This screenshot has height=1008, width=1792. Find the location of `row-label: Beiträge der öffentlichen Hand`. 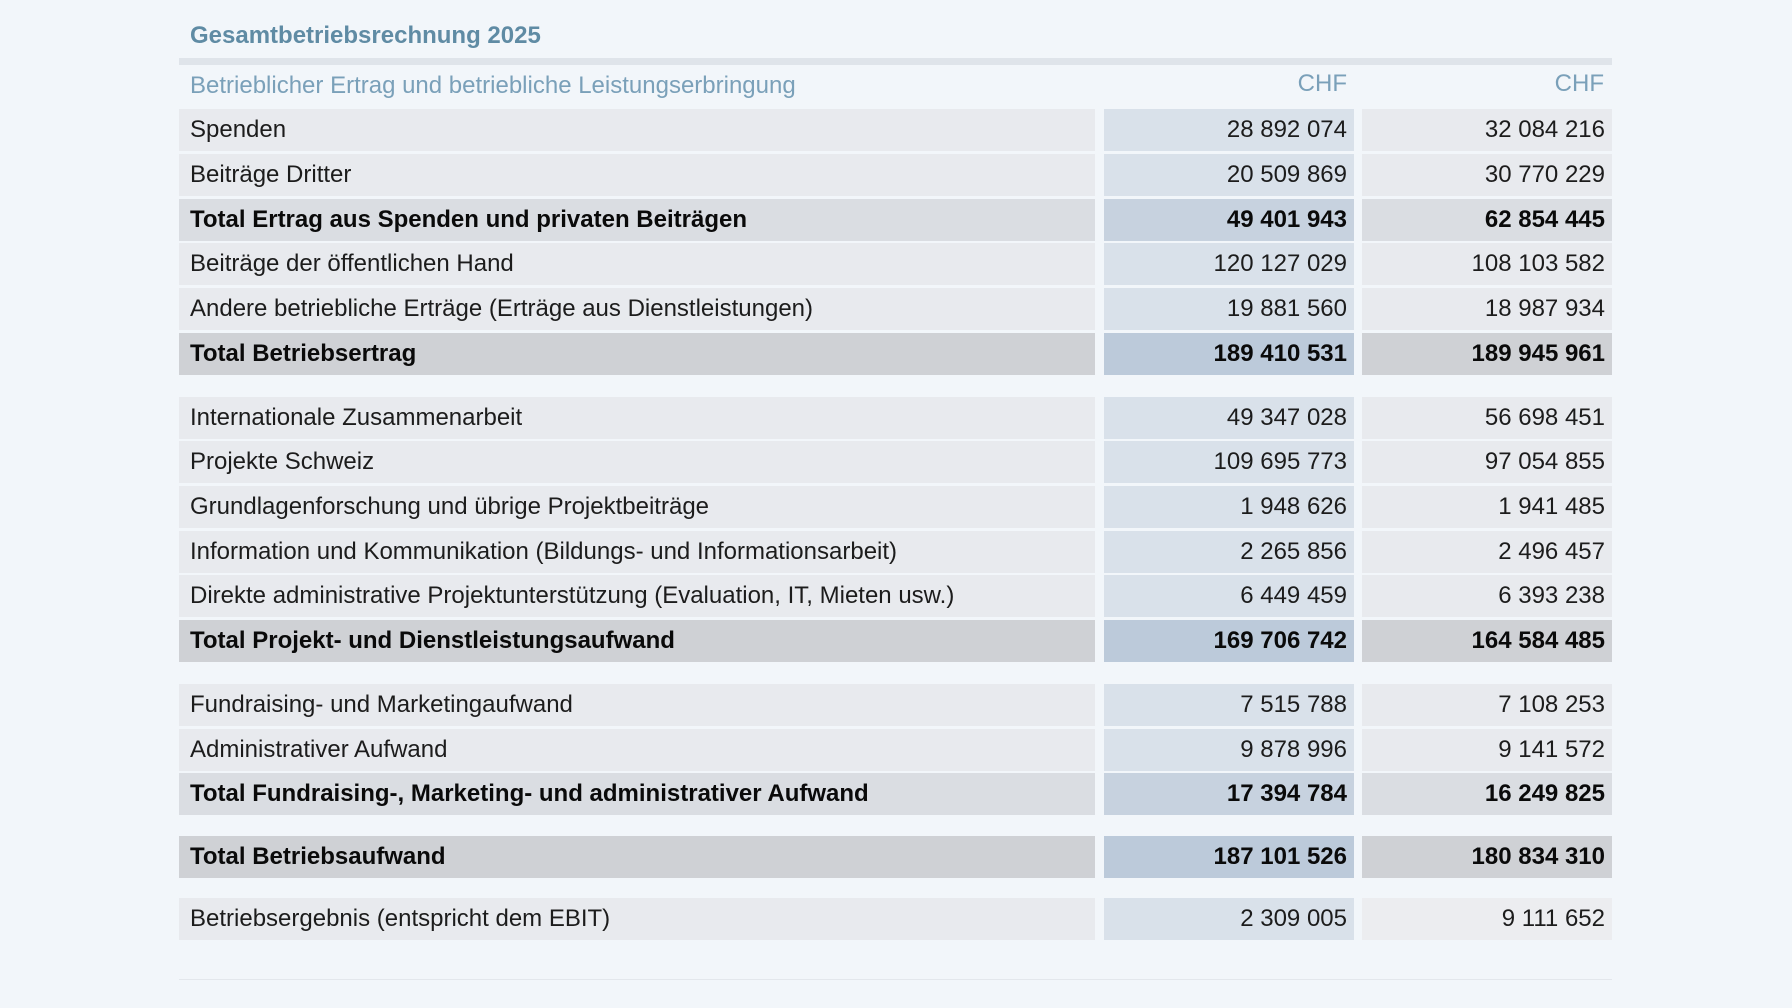

row-label: Beiträge der öffentlichen Hand is located at coordinates (637, 264).